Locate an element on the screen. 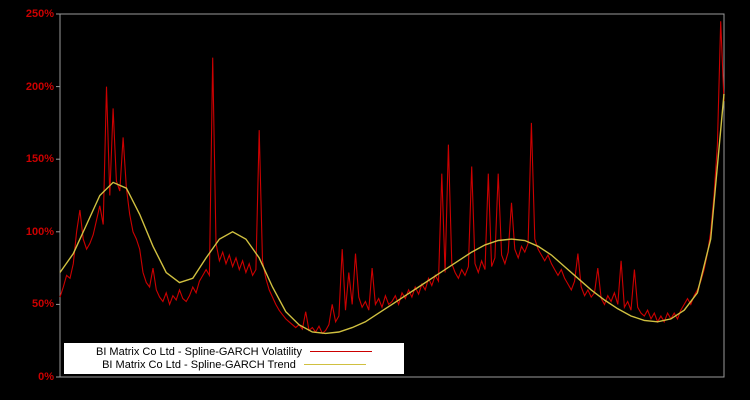 This screenshot has height=400, width=750. y-axis-tick-label: 0% is located at coordinates (46, 377).